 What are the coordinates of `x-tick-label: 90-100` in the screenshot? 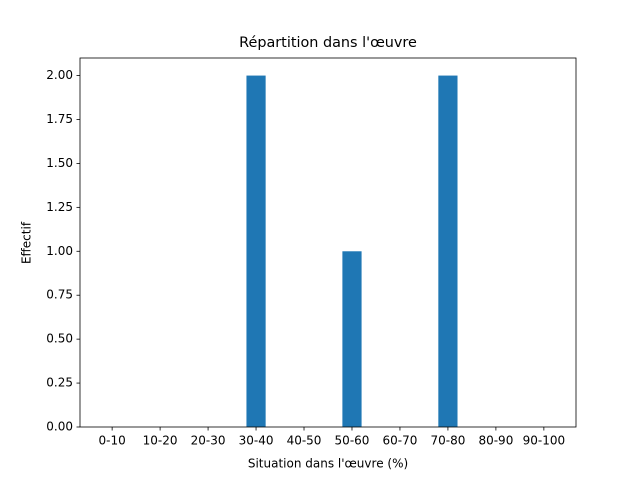 It's located at (544, 441).